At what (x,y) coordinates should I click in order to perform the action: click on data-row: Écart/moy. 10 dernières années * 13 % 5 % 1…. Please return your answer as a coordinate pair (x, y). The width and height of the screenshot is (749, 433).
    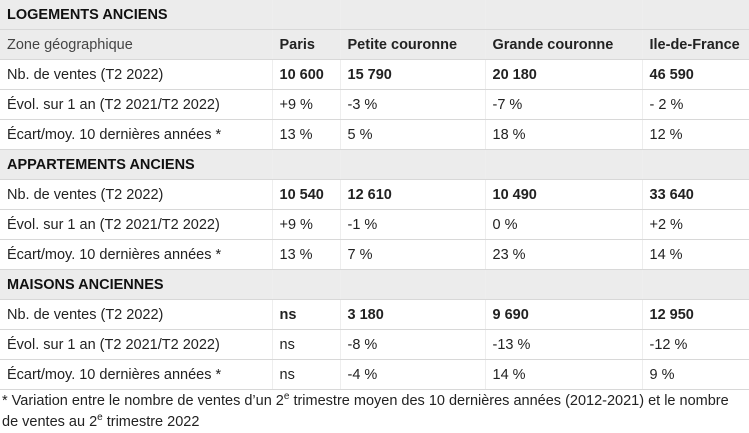
    Looking at the image, I should click on (374, 134).